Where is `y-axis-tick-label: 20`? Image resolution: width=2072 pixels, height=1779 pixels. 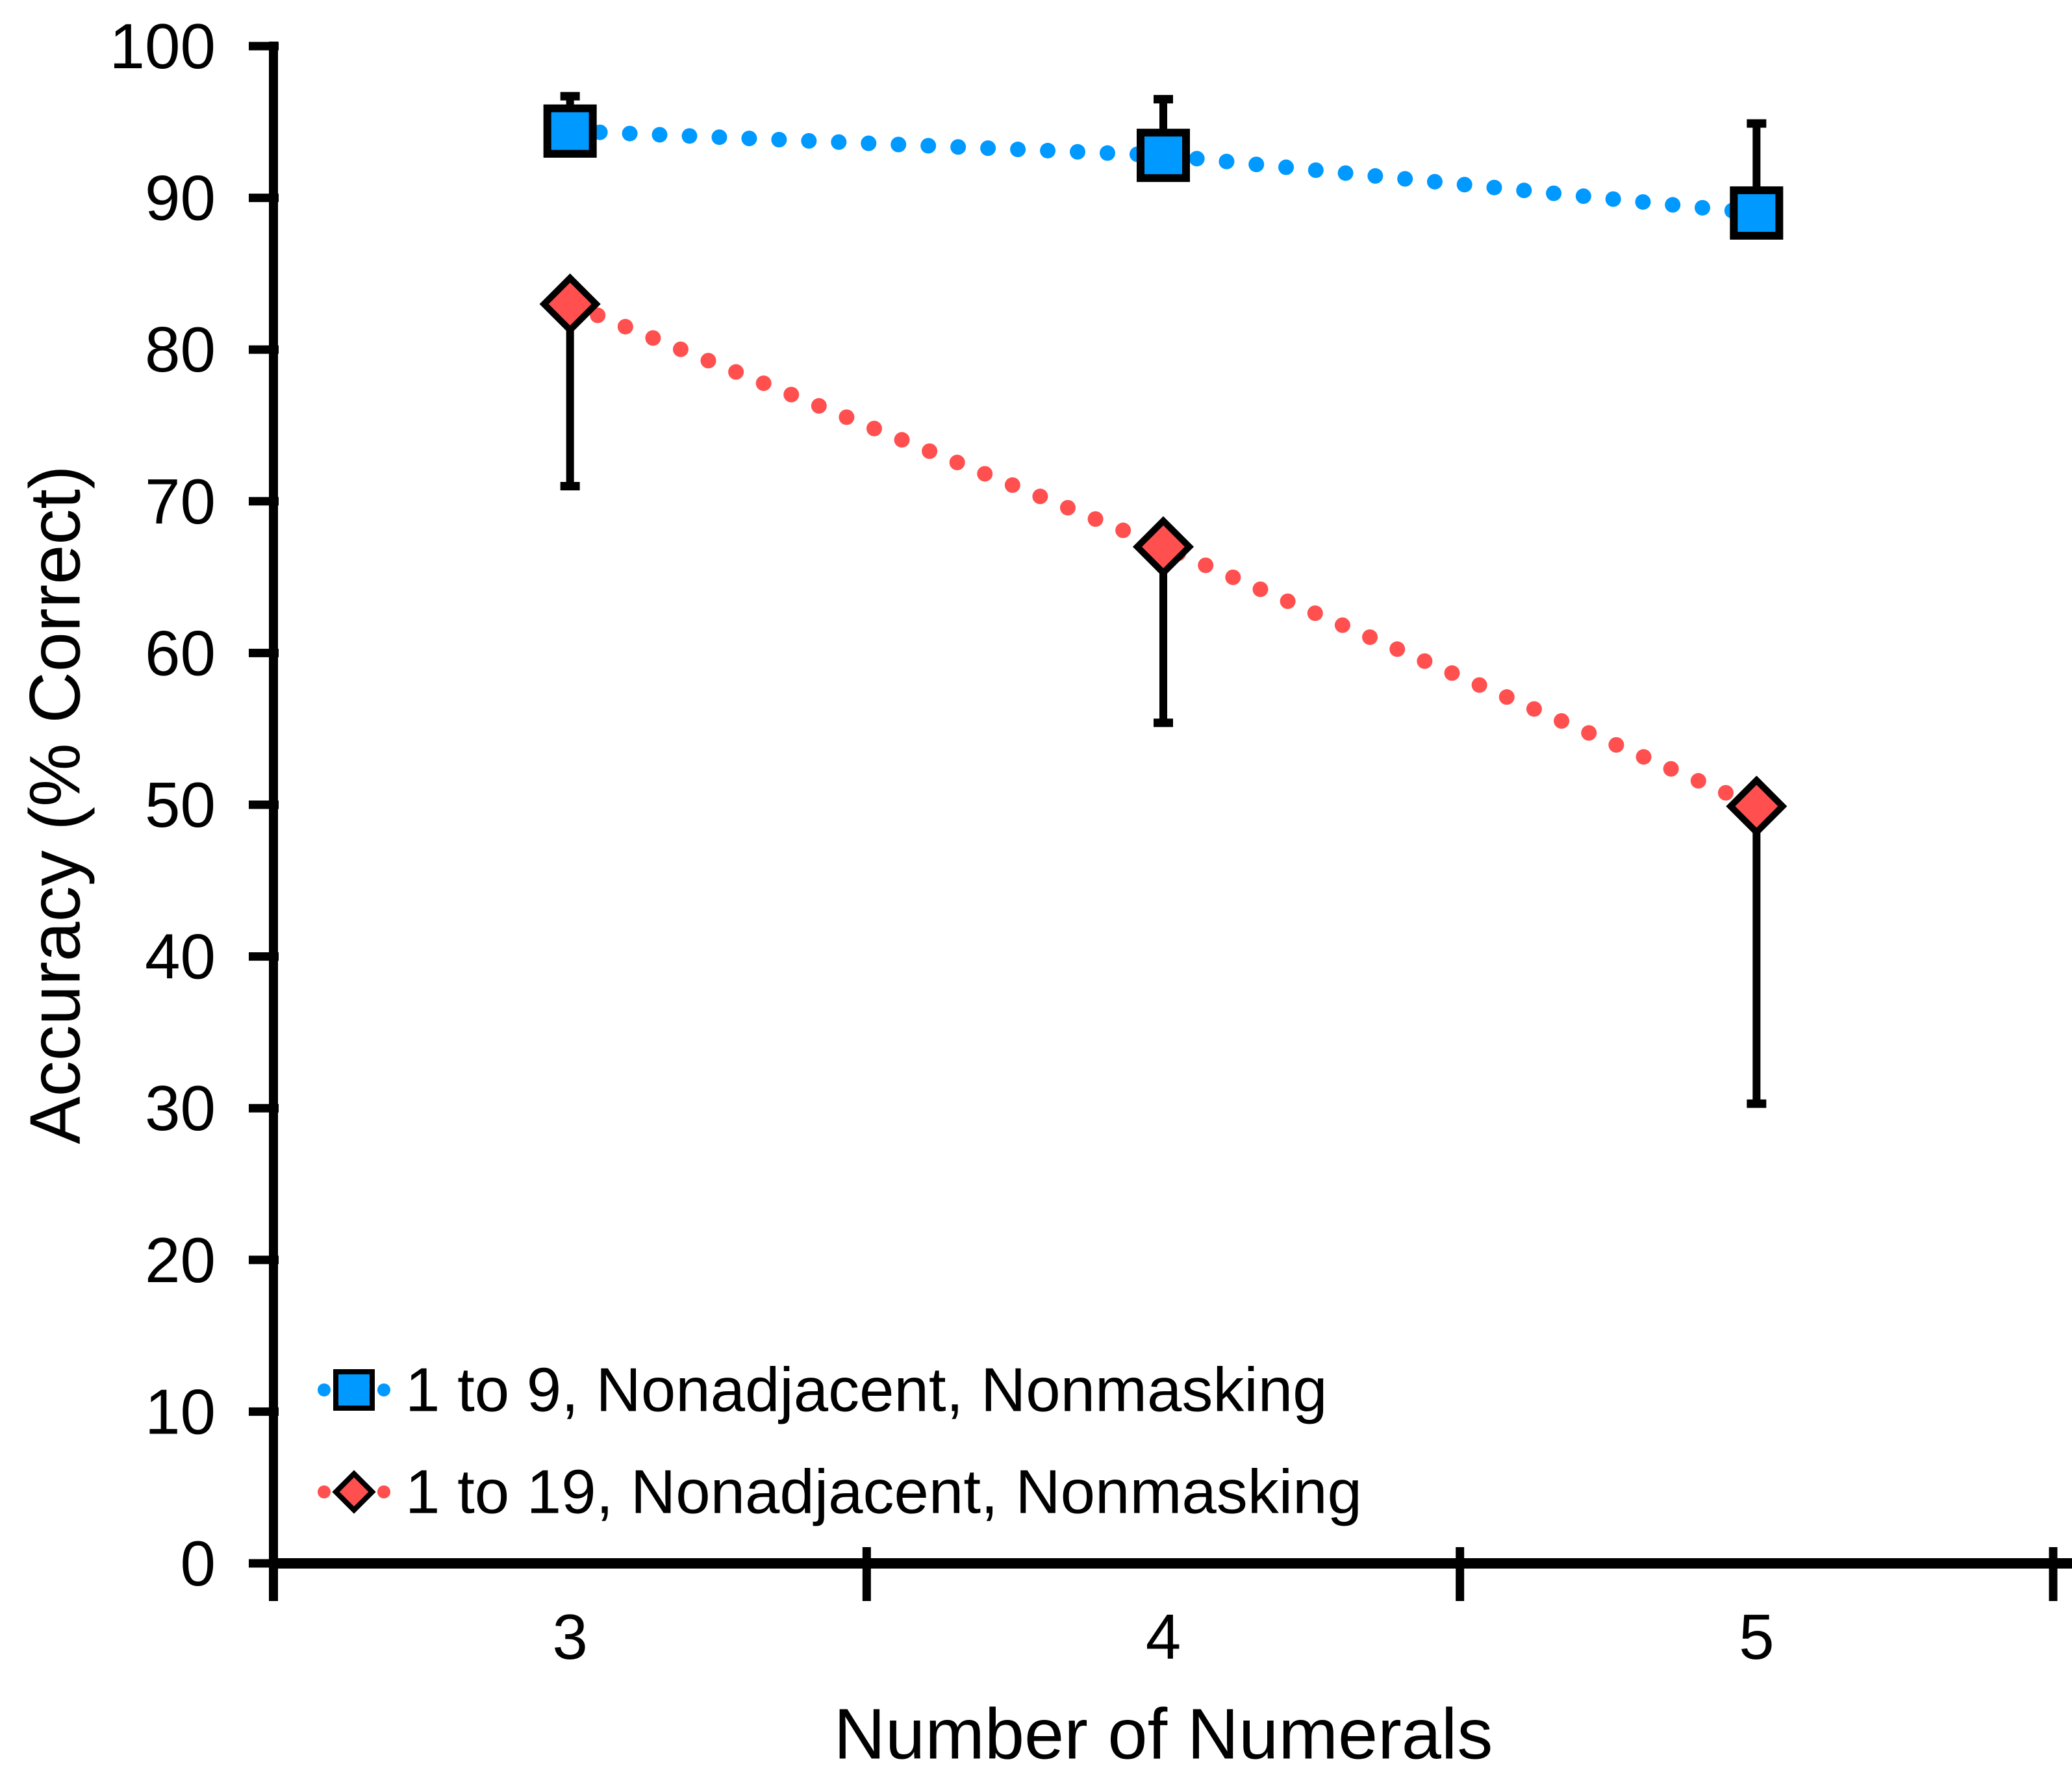
y-axis-tick-label: 20 is located at coordinates (181, 1260).